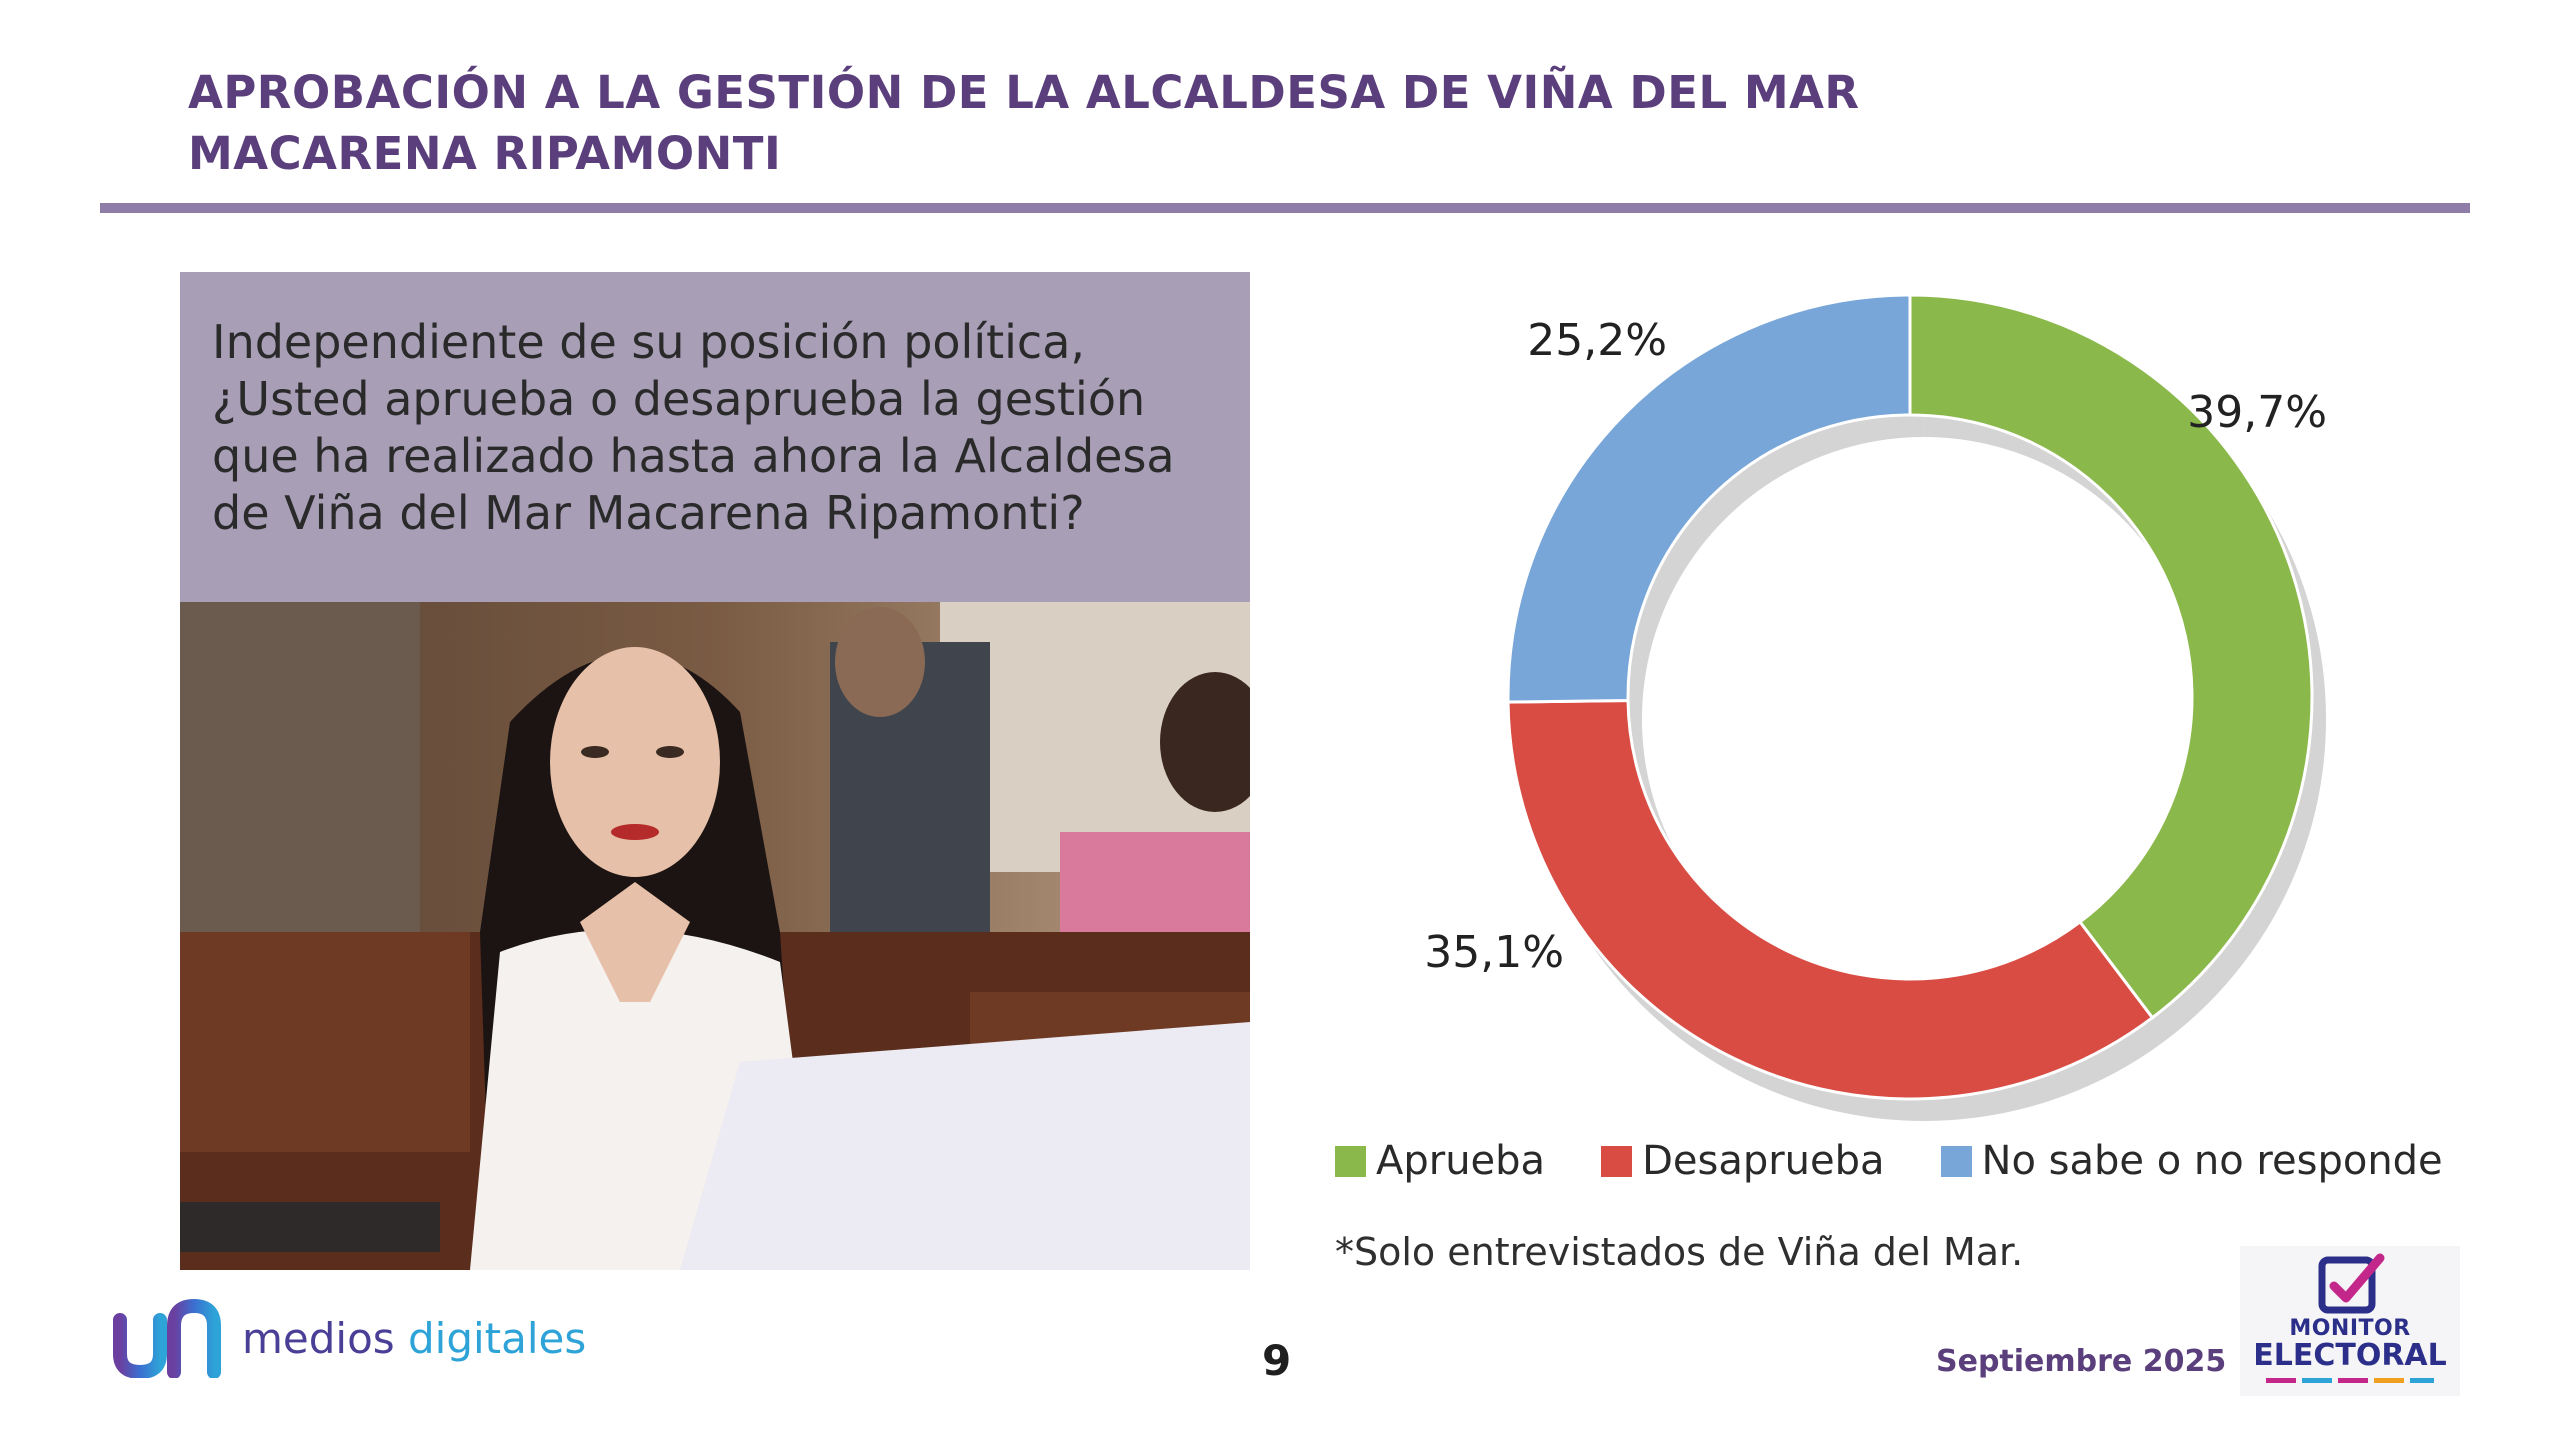 The image size is (2560, 1439). What do you see at coordinates (1461, 1161) in the screenshot?
I see `legend-label-aprueba: Aprueba` at bounding box center [1461, 1161].